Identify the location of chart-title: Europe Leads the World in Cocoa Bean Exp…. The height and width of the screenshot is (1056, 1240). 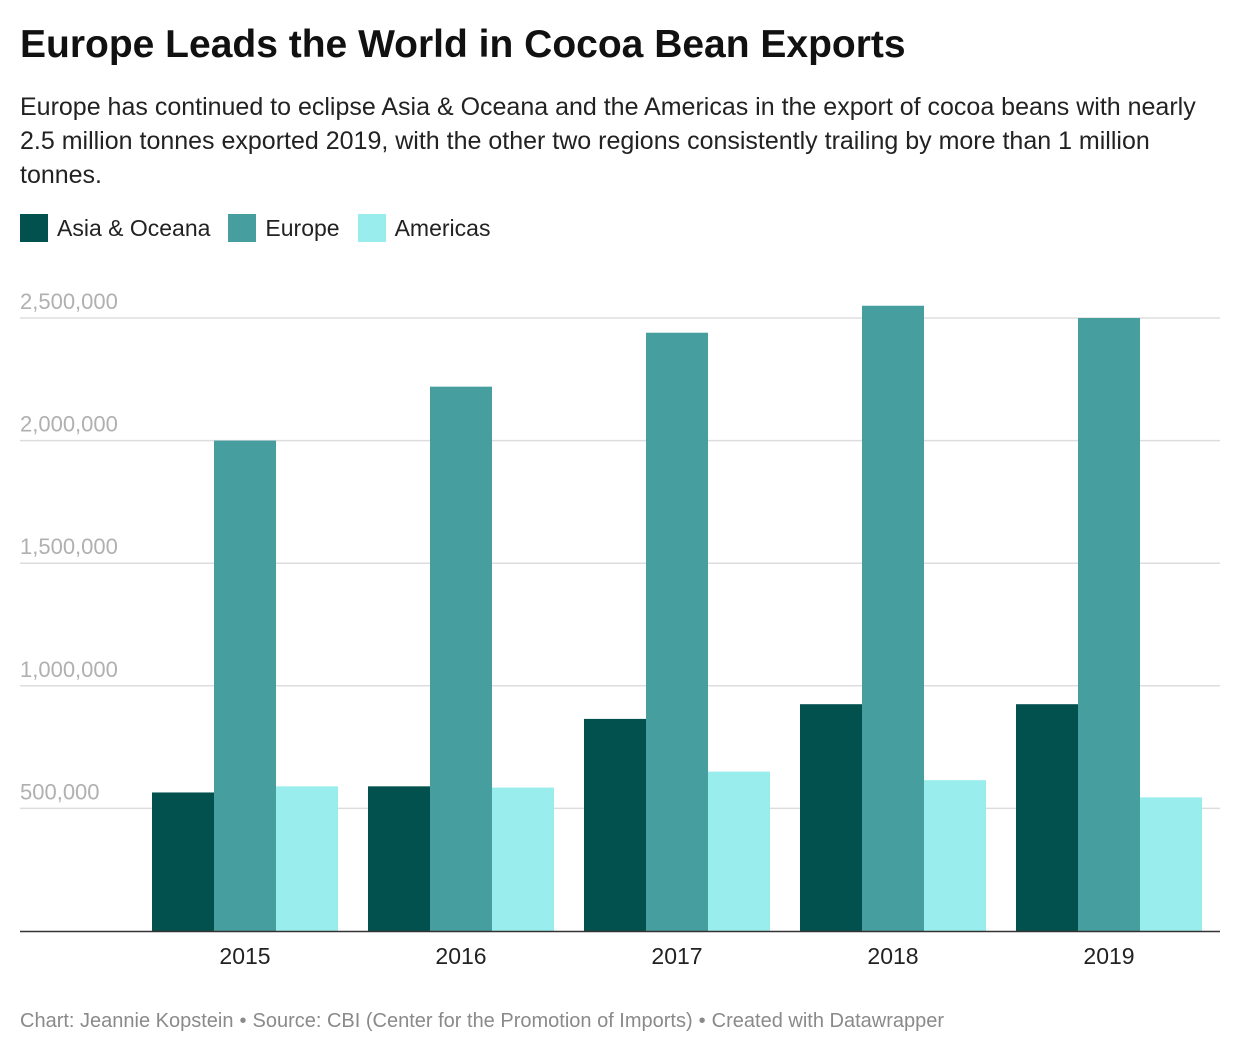
(463, 44).